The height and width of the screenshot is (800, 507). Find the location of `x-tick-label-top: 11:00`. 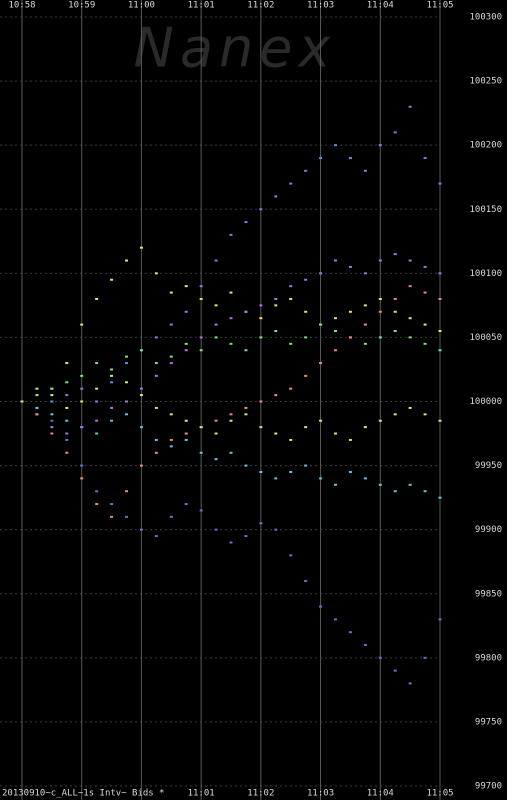

x-tick-label-top: 11:00 is located at coordinates (141, 6).